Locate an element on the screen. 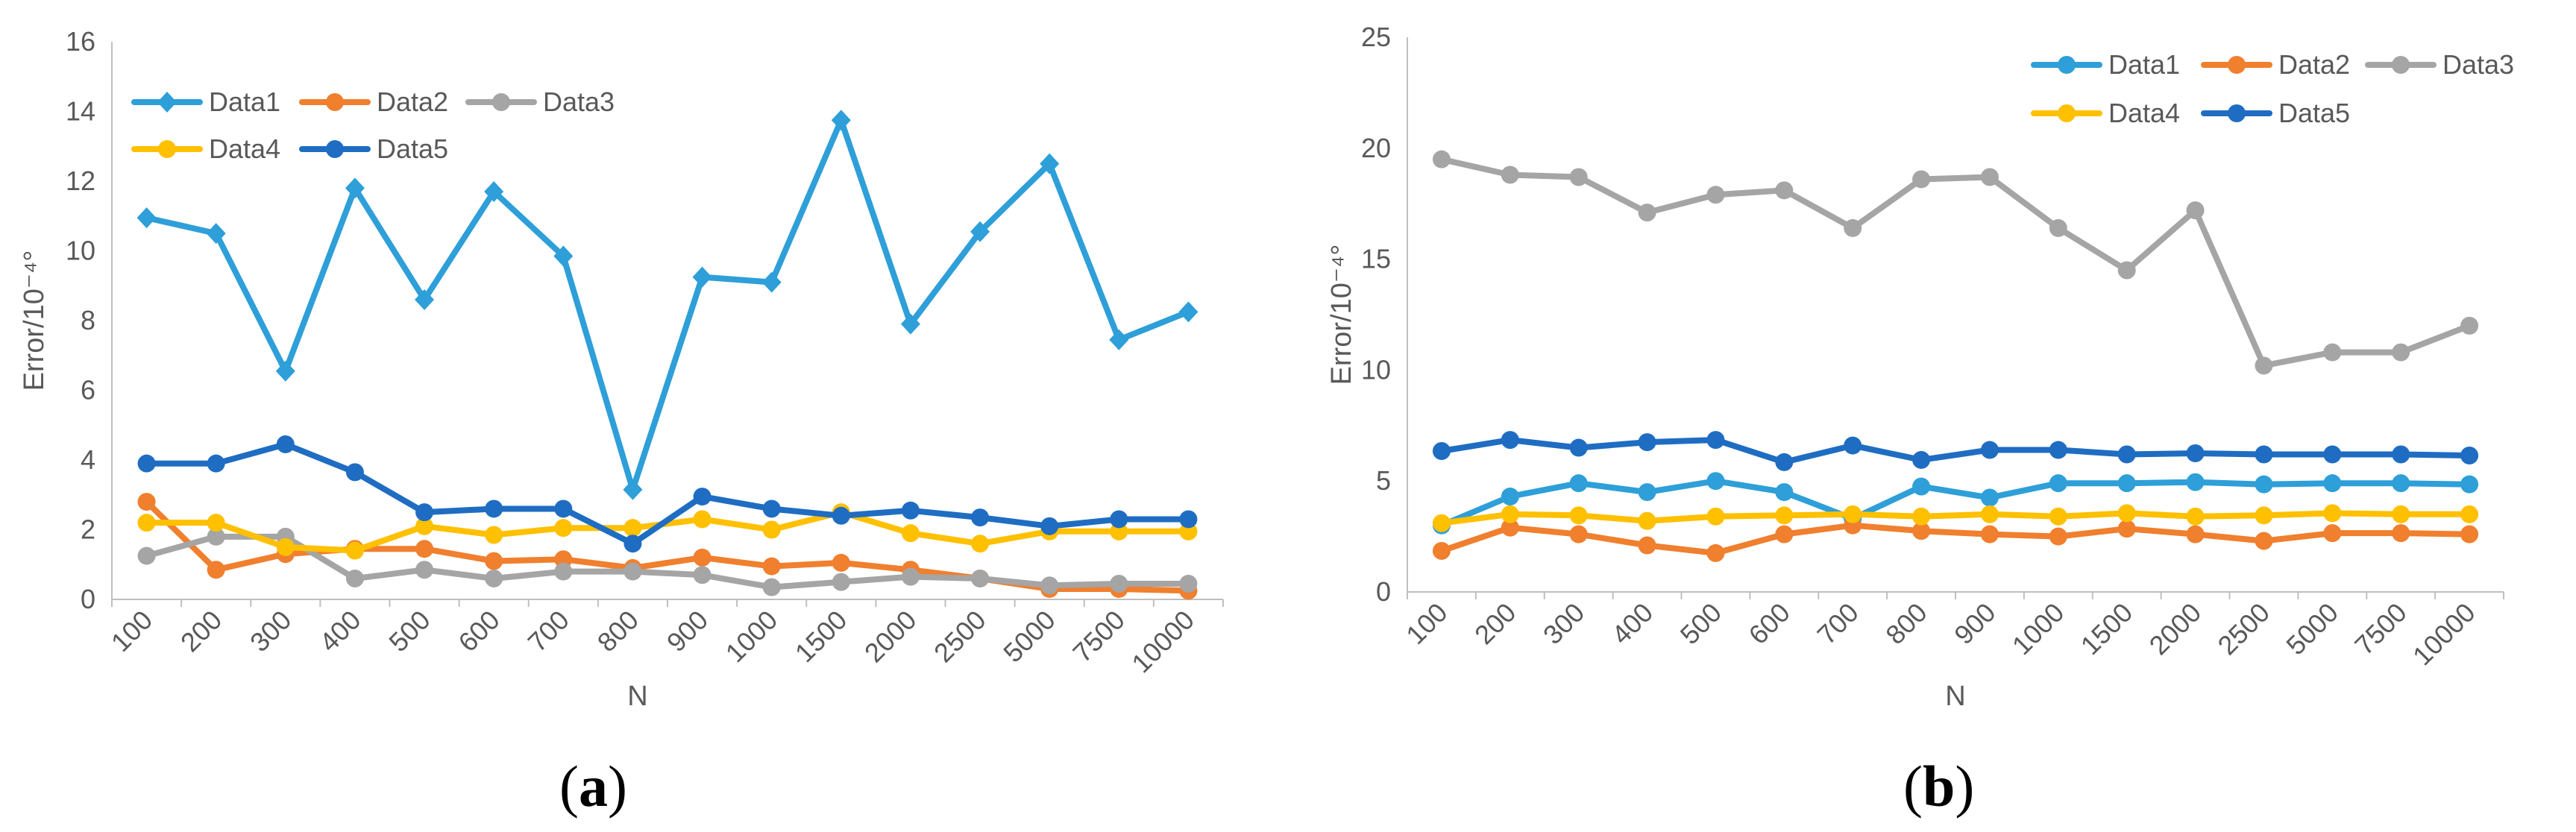  chart-b-ytick-label: 5 is located at coordinates (1384, 480).